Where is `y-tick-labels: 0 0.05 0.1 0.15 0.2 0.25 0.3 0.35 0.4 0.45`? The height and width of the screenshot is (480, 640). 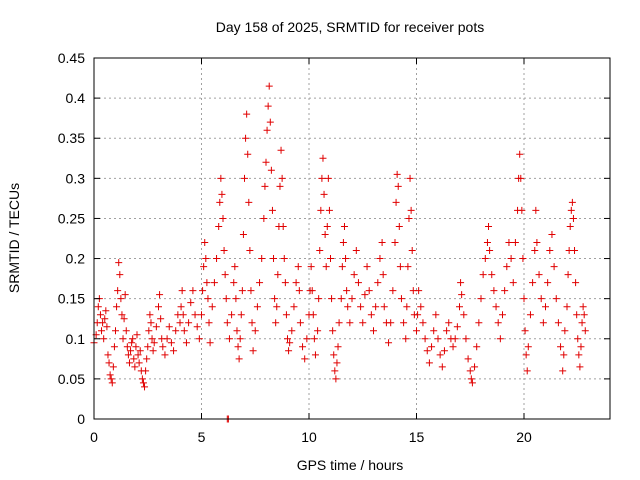
y-tick-labels: 0 0.05 0.1 0.15 0.2 0.25 0.3 0.35 0.4 0.45 is located at coordinates (71, 238).